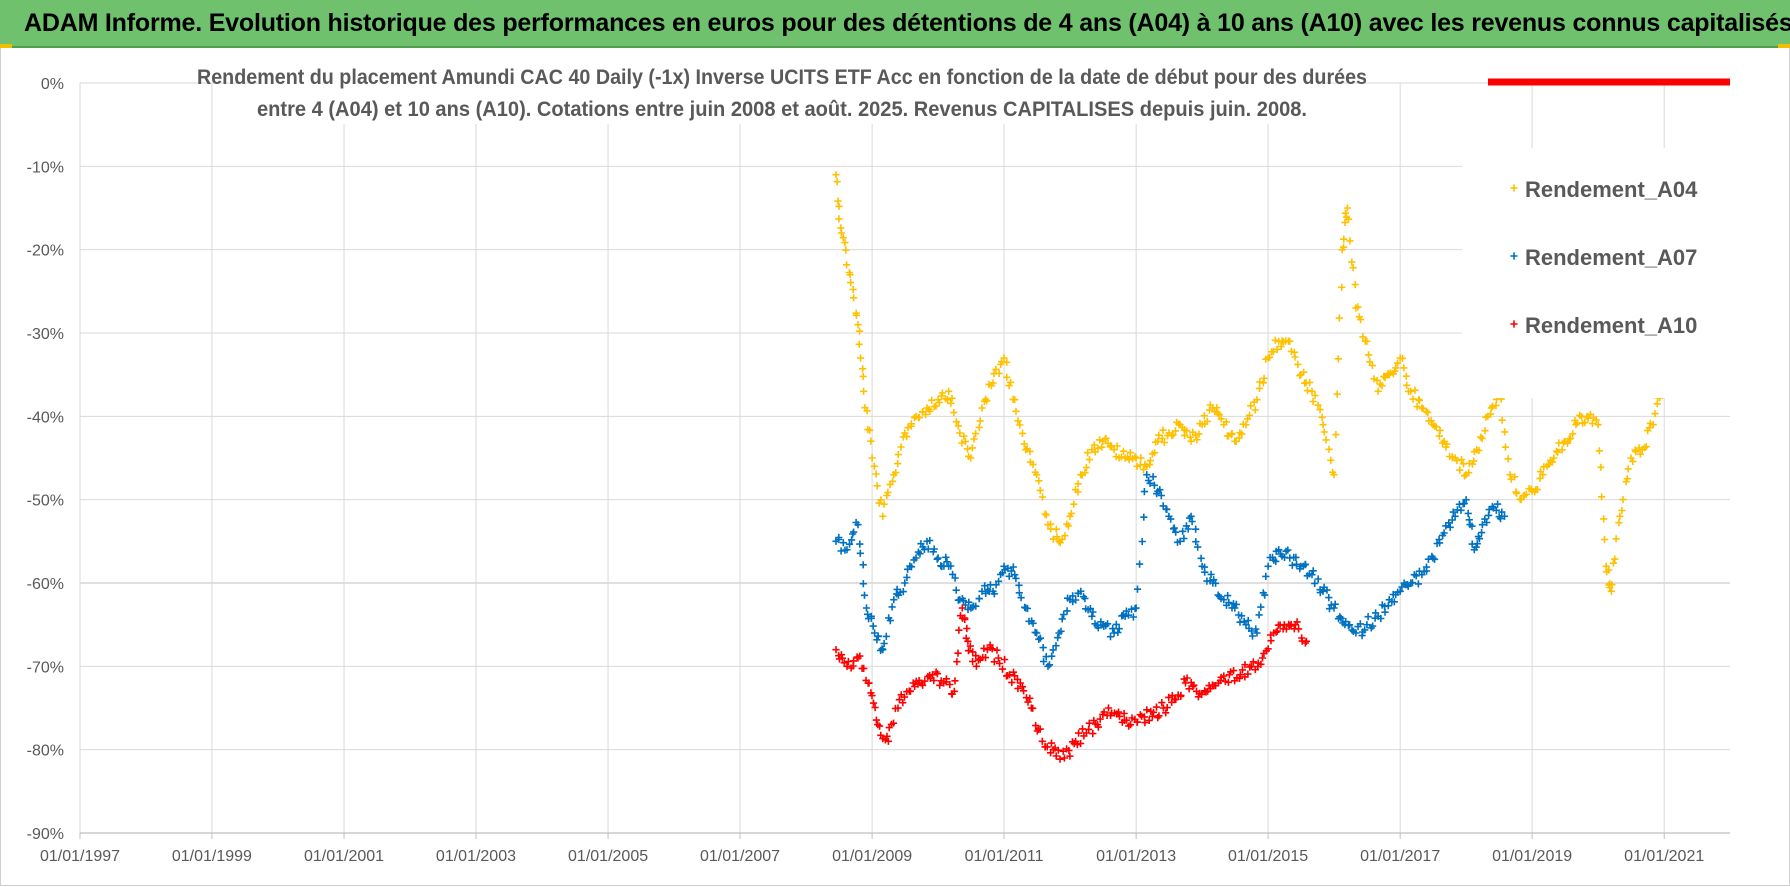 This screenshot has width=1790, height=887. Describe the element at coordinates (872, 856) in the screenshot. I see `x-tick-label: 01/01/2009` at that location.